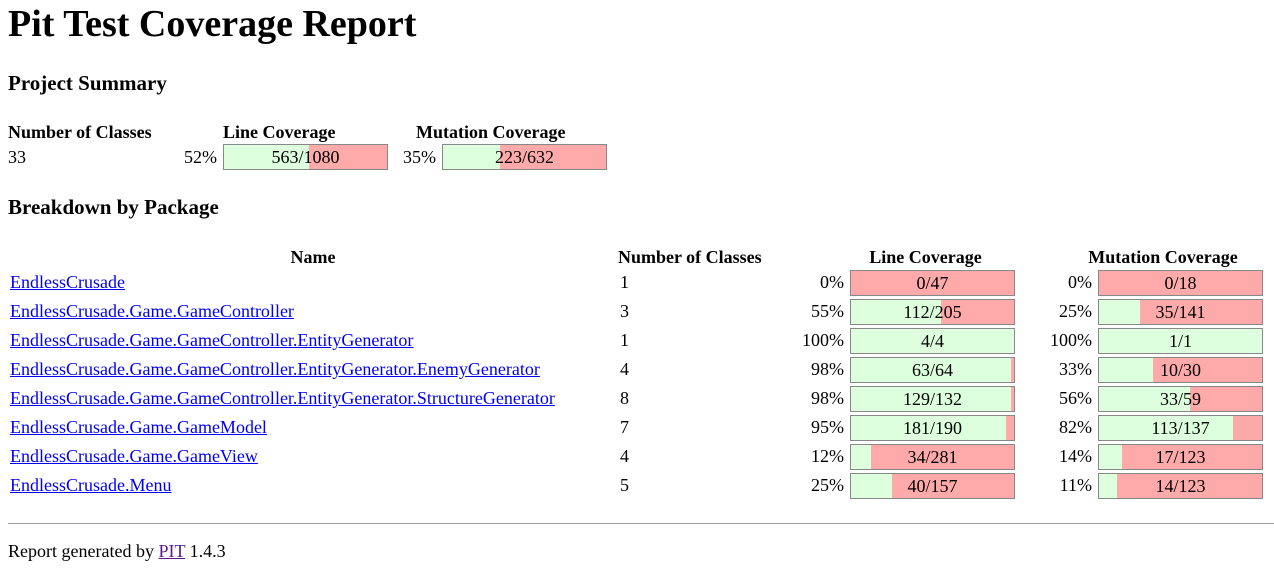 The width and height of the screenshot is (1274, 572). I want to click on summary-mutation-bar: 223/632, so click(524, 157).